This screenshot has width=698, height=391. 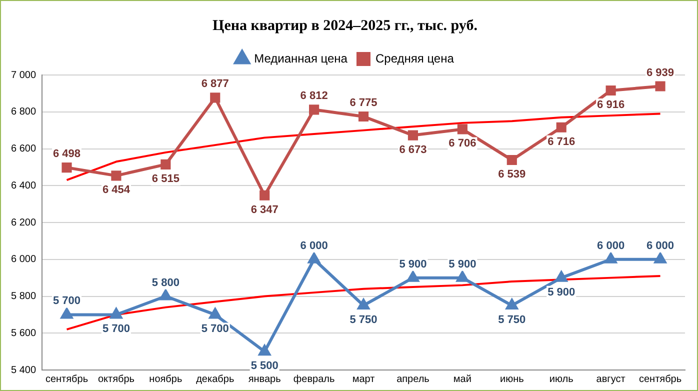 What do you see at coordinates (364, 103) in the screenshot?
I see `data-label: 6 775` at bounding box center [364, 103].